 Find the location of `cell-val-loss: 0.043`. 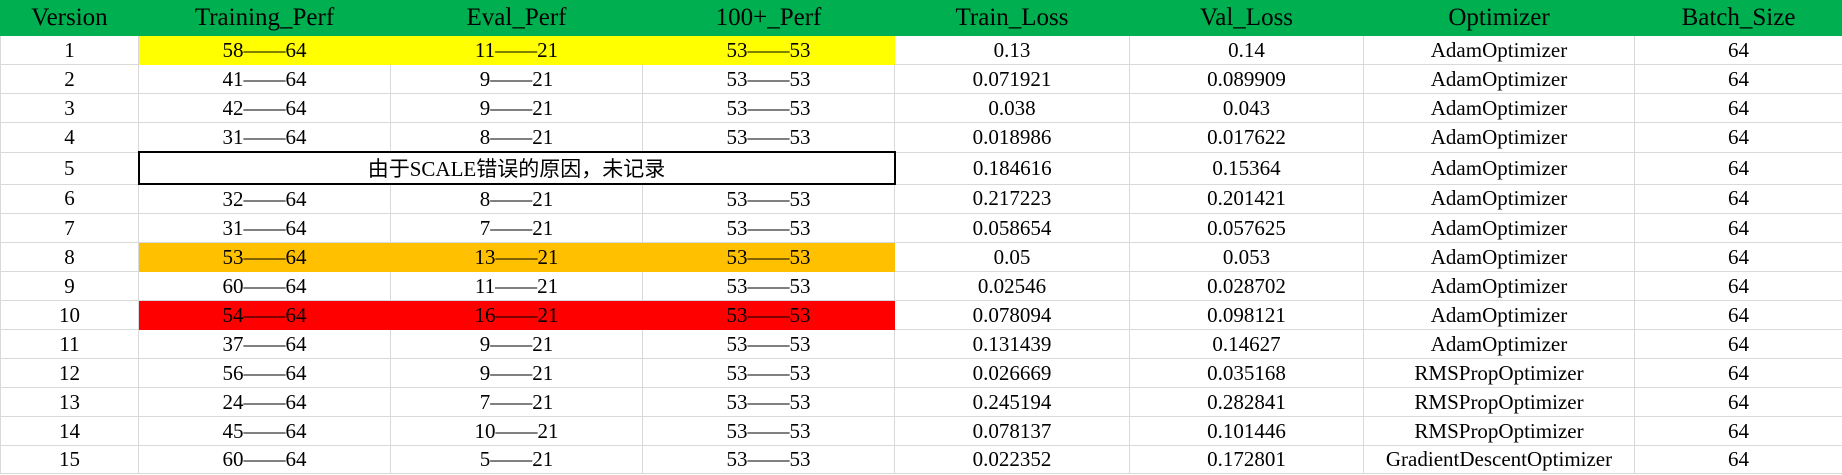

cell-val-loss: 0.043 is located at coordinates (1246, 108).